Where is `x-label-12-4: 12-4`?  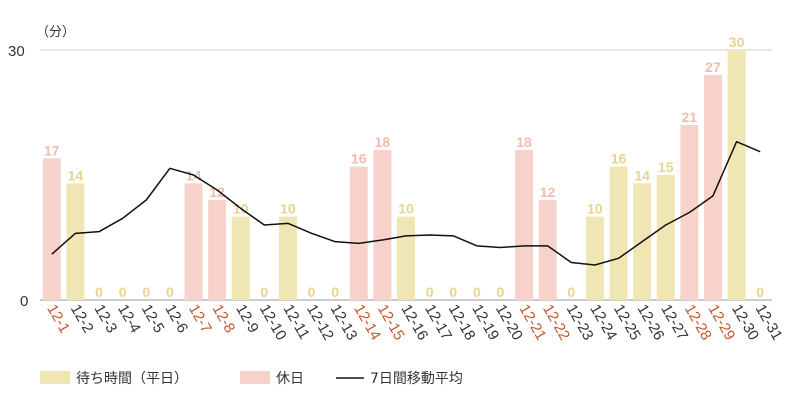 x-label-12-4: 12-4 is located at coordinates (129, 319).